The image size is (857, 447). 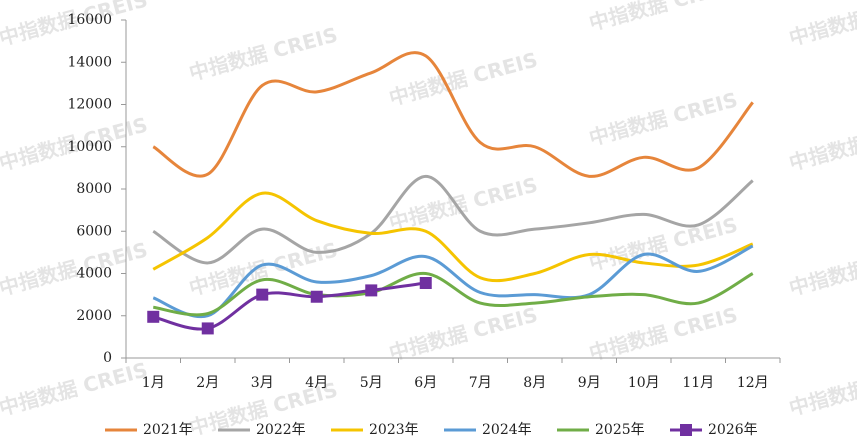 What do you see at coordinates (107, 358) in the screenshot?
I see `y-tick-label: 0` at bounding box center [107, 358].